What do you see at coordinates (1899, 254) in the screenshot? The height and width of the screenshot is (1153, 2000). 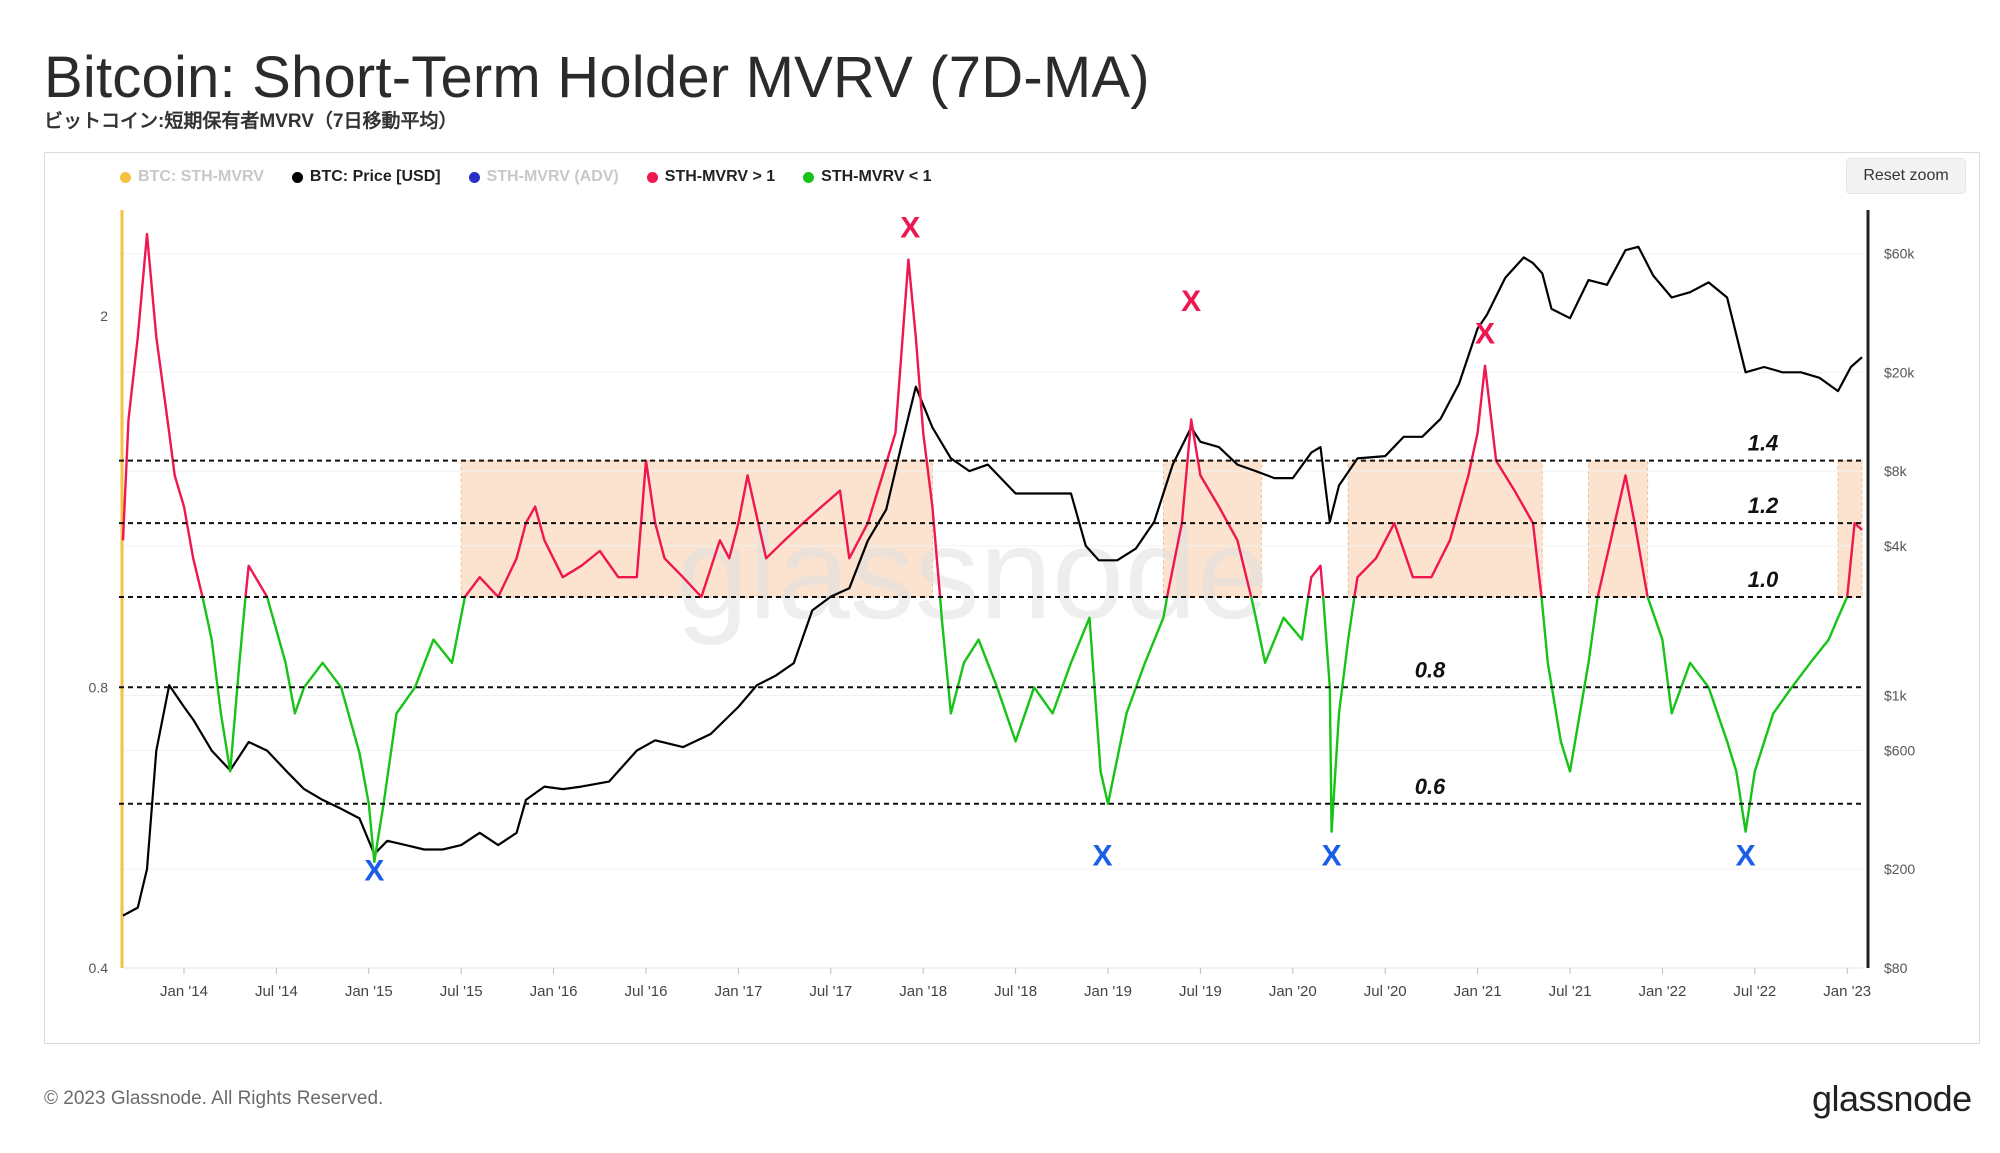 I see `right-tick-label: $60k` at bounding box center [1899, 254].